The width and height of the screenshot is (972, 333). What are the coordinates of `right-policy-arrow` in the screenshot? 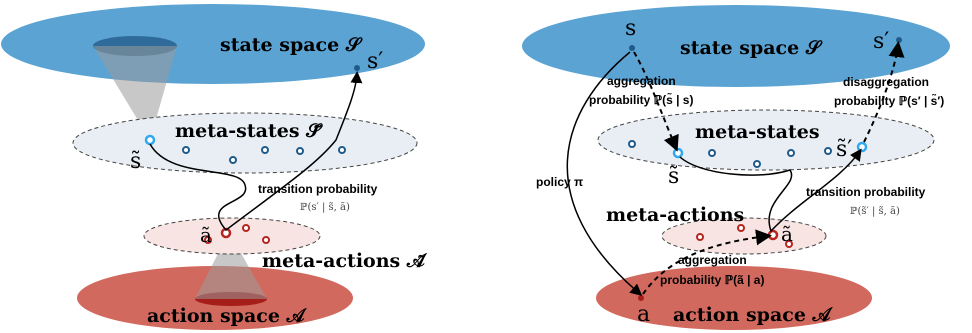 It's located at (604, 173).